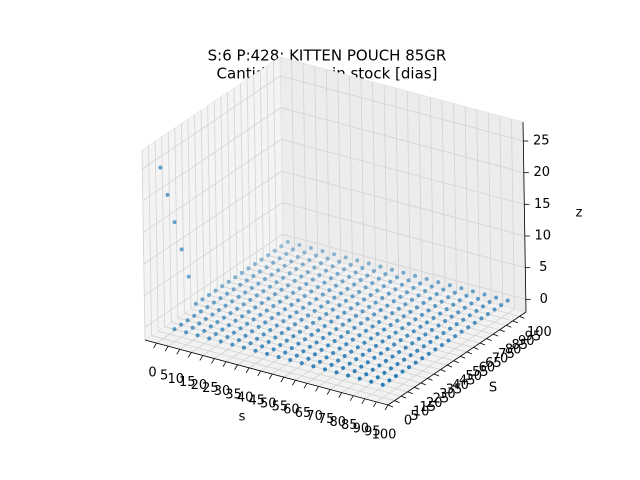  What do you see at coordinates (542, 172) in the screenshot?
I see `z-tick-label: 20` at bounding box center [542, 172].